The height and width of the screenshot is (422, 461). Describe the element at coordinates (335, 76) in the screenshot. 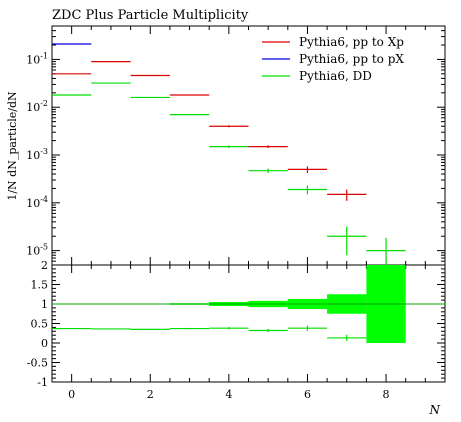

I see `legend-label: Pythia6, DD` at that location.